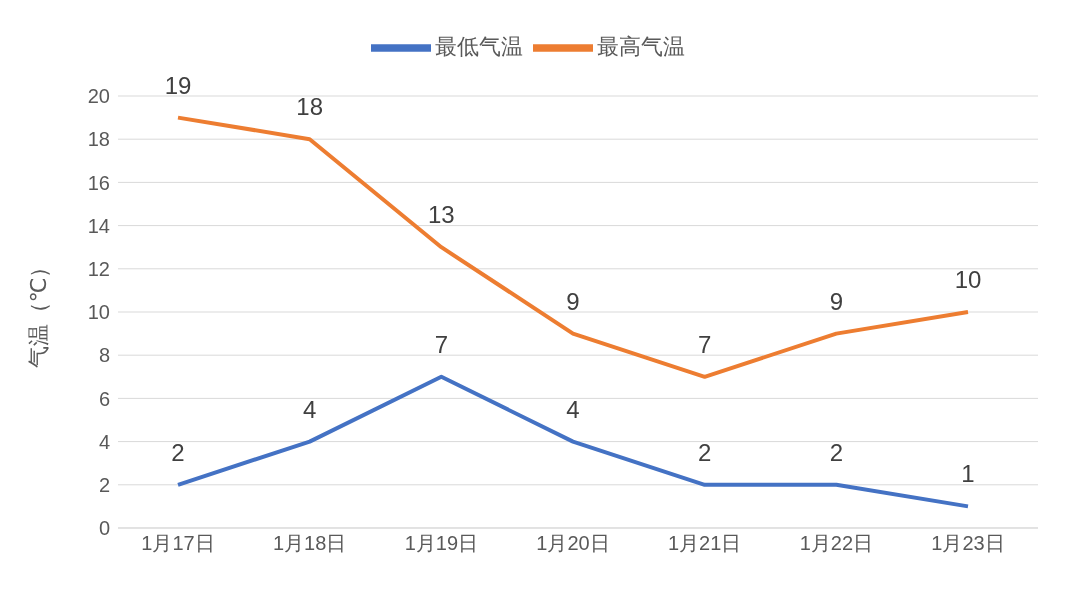  I want to click on x-tick-label: 1月21日, so click(704, 543).